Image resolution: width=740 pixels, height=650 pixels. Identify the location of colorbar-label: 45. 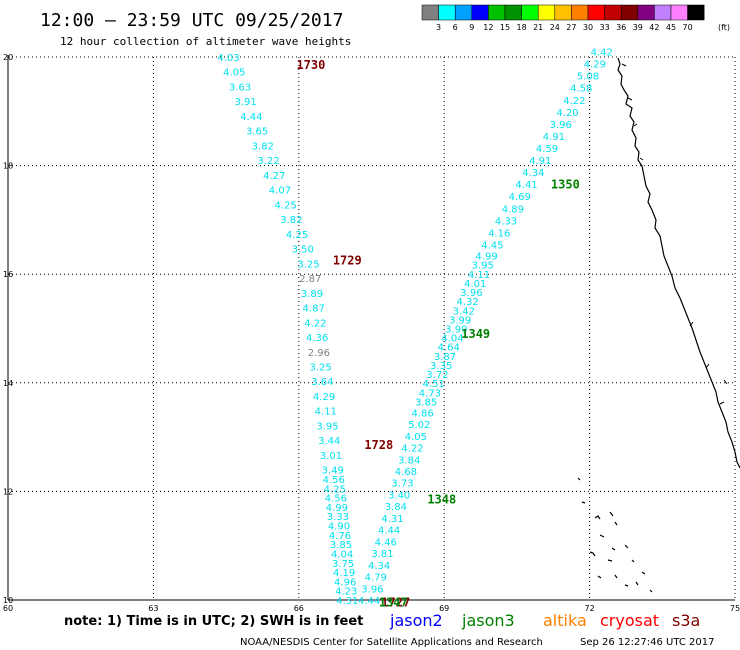
(671, 27).